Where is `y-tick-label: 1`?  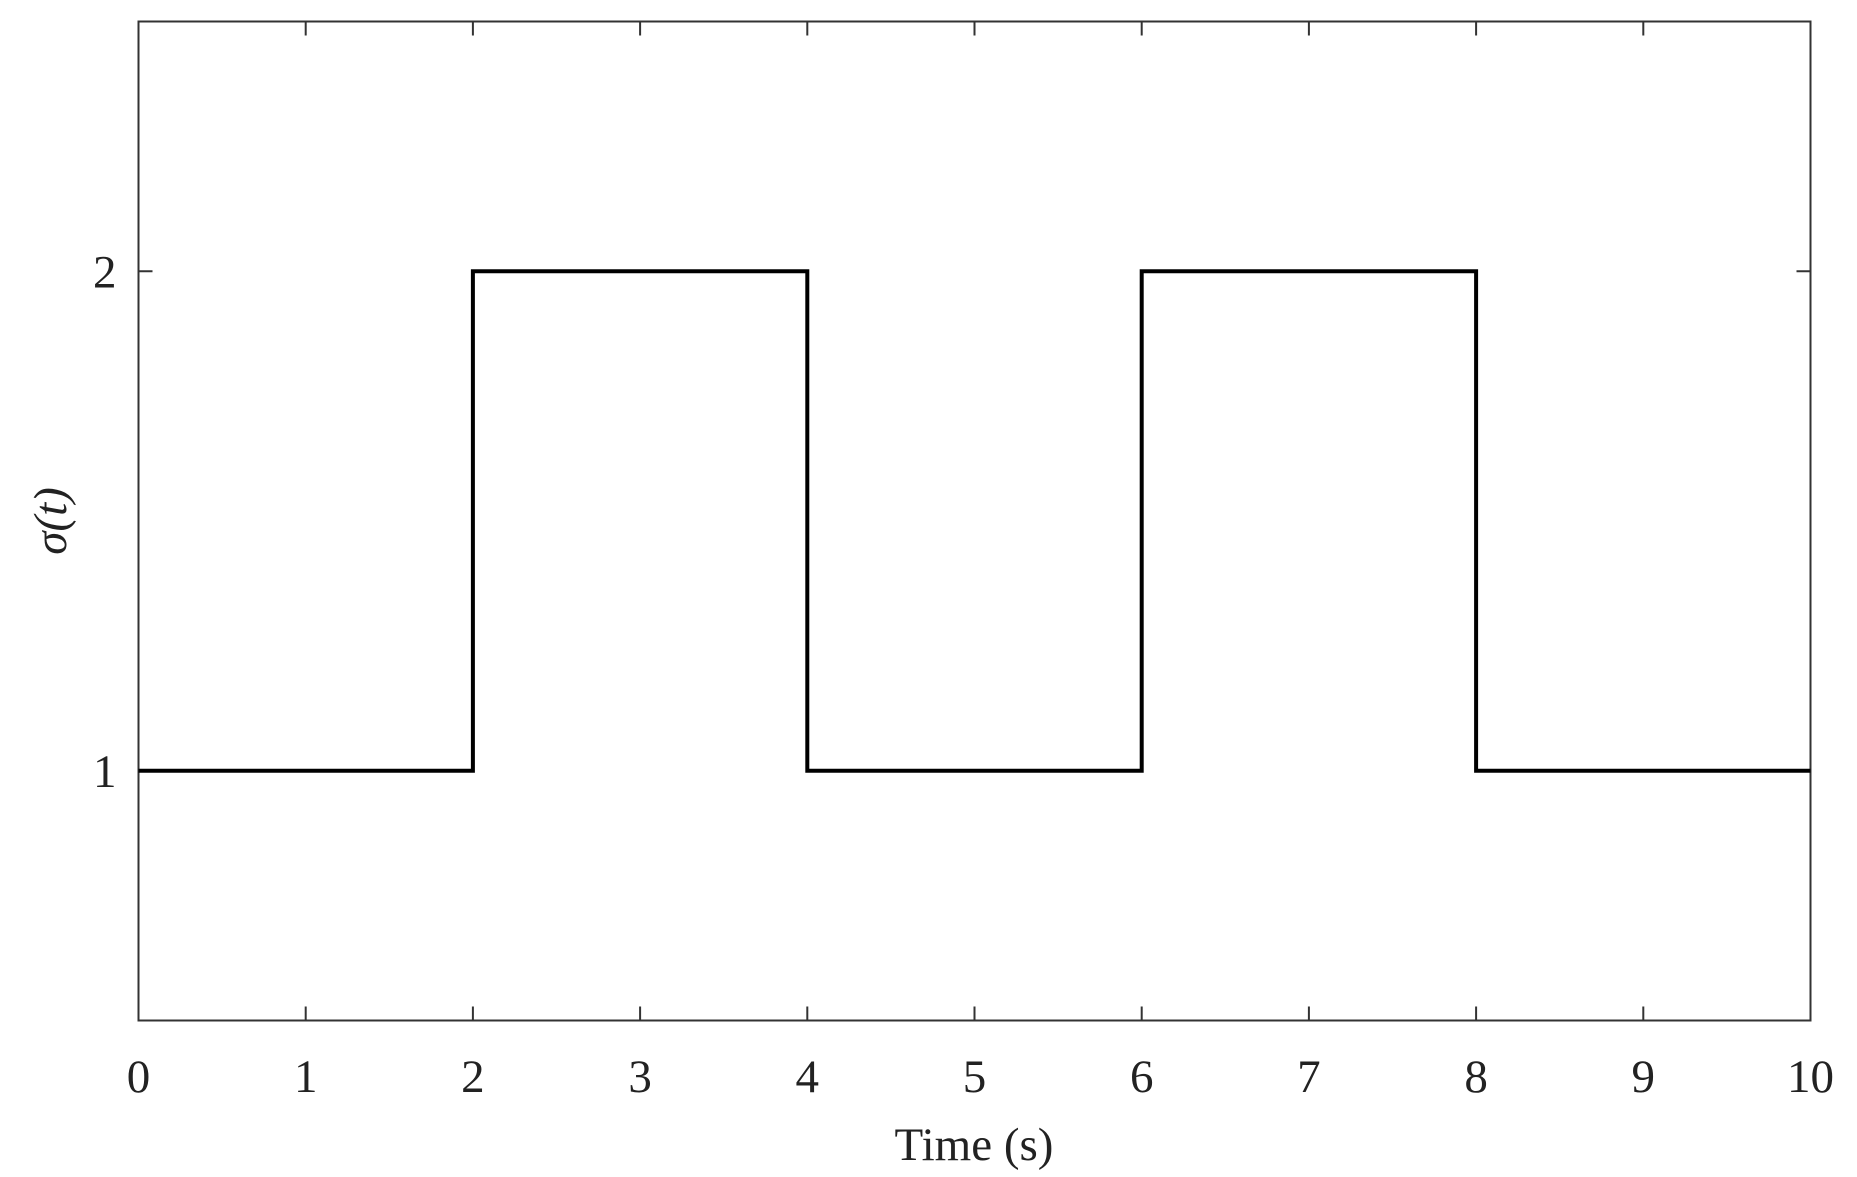 y-tick-label: 1 is located at coordinates (105, 772).